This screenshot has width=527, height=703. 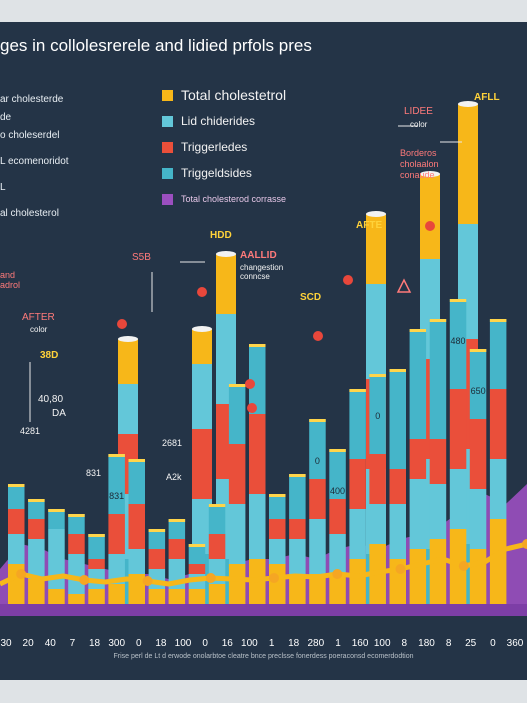 What do you see at coordinates (29, 213) in the screenshot?
I see `side-label-6: al cholesterol` at bounding box center [29, 213].